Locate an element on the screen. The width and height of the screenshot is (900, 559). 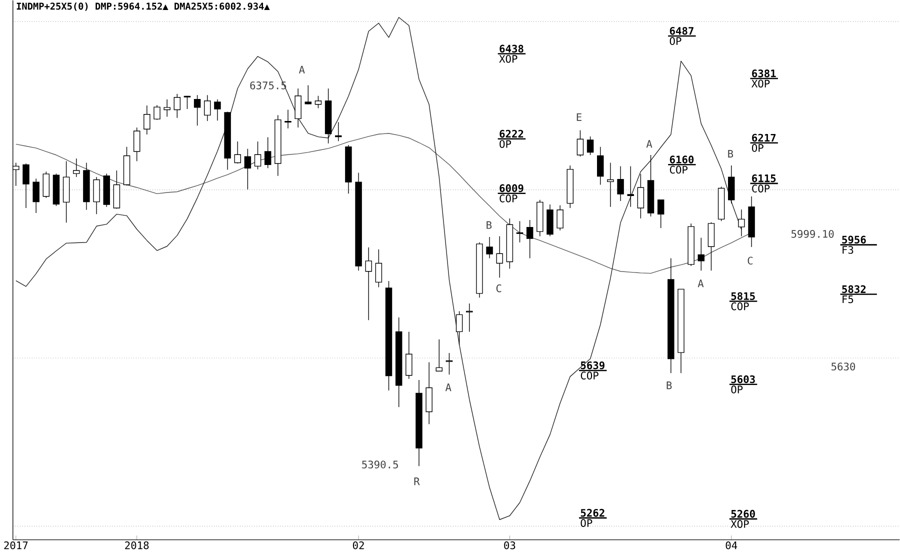
annotation: 5262 is located at coordinates (592, 513).